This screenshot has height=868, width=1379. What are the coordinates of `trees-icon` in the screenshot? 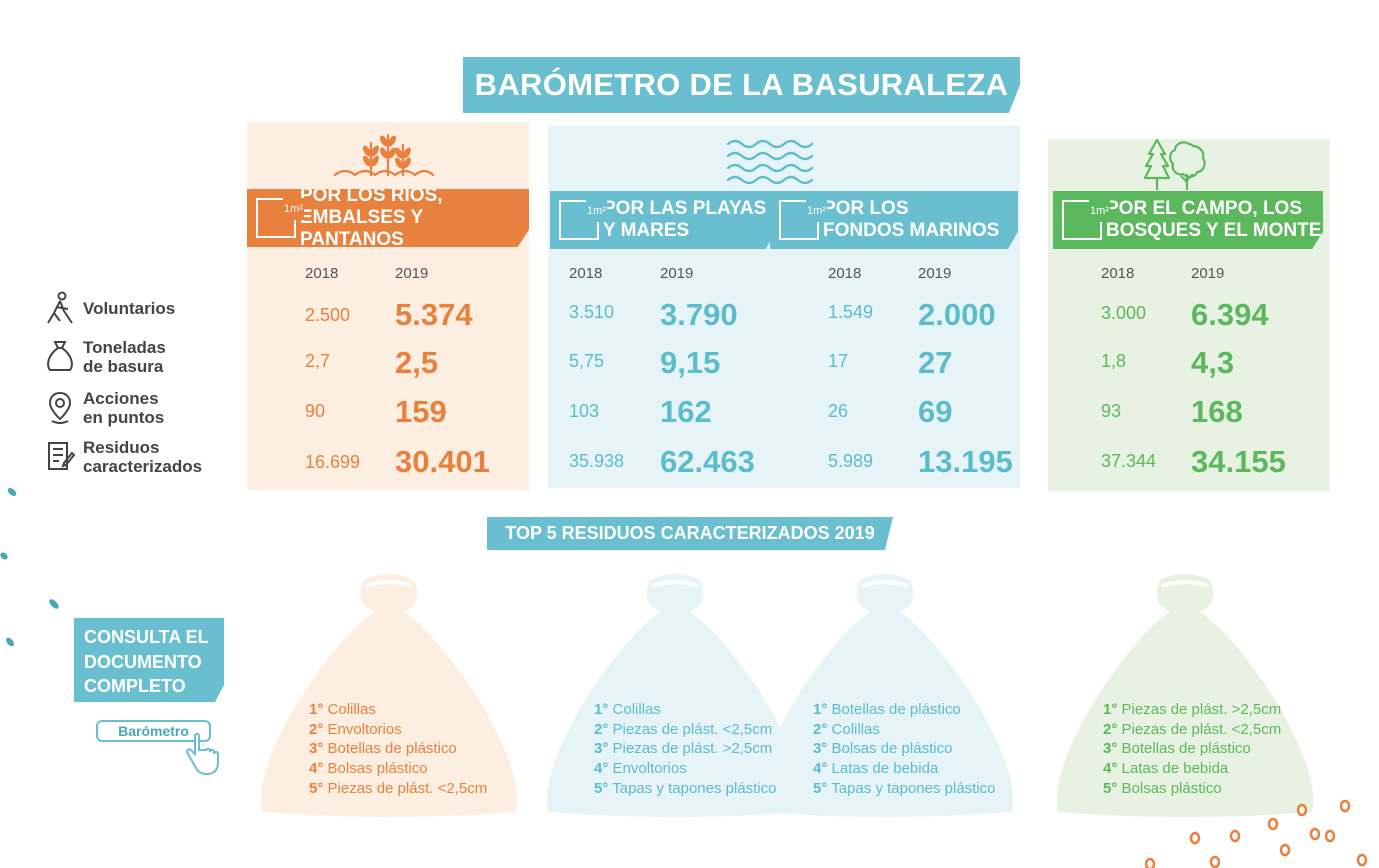 It's located at (1174, 164).